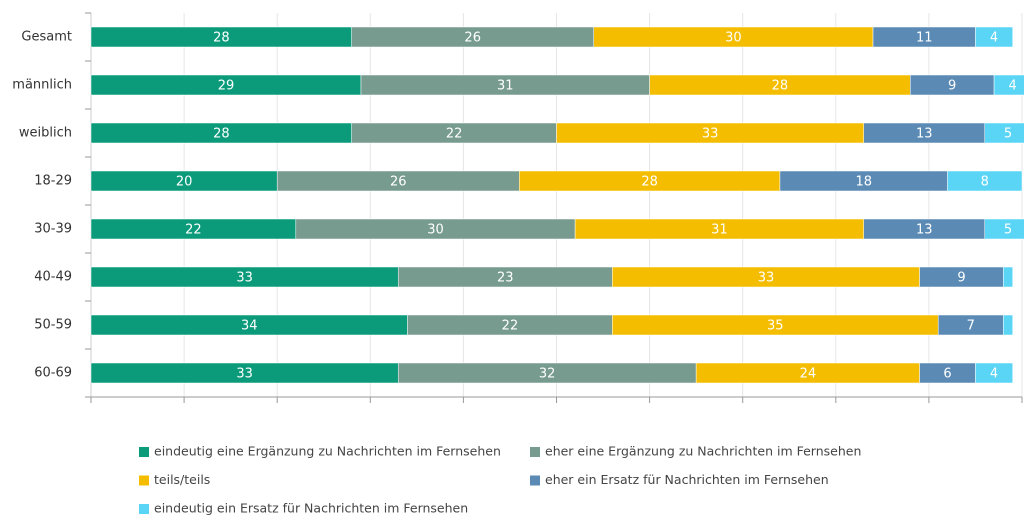 The width and height of the screenshot is (1024, 519). What do you see at coordinates (53, 181) in the screenshot?
I see `y-tick-label: 18-29` at bounding box center [53, 181].